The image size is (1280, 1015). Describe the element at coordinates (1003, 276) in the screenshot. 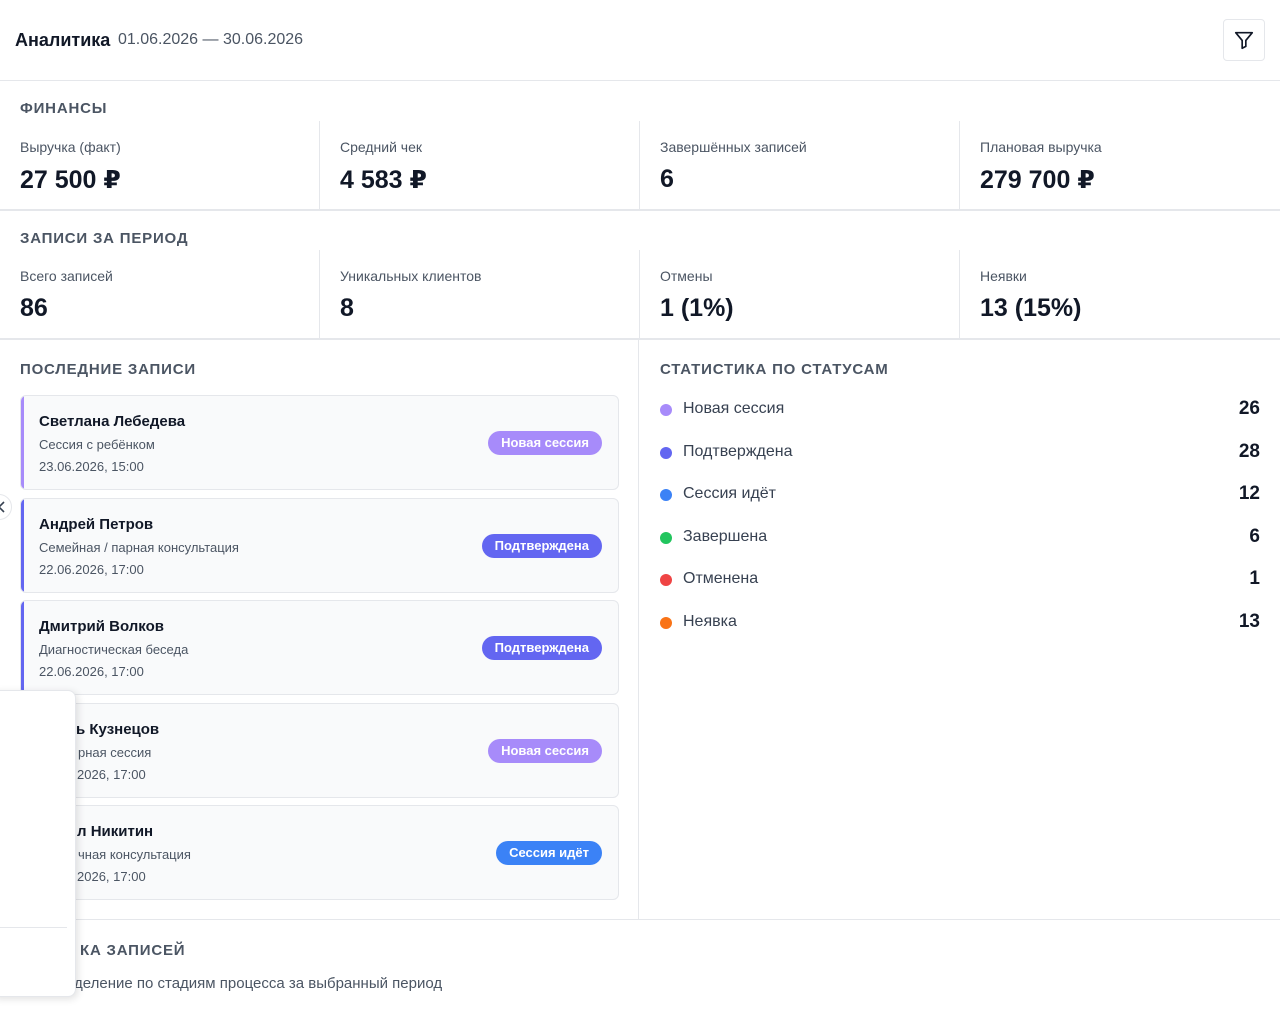

I see `kpi-label: Неявки` at that location.